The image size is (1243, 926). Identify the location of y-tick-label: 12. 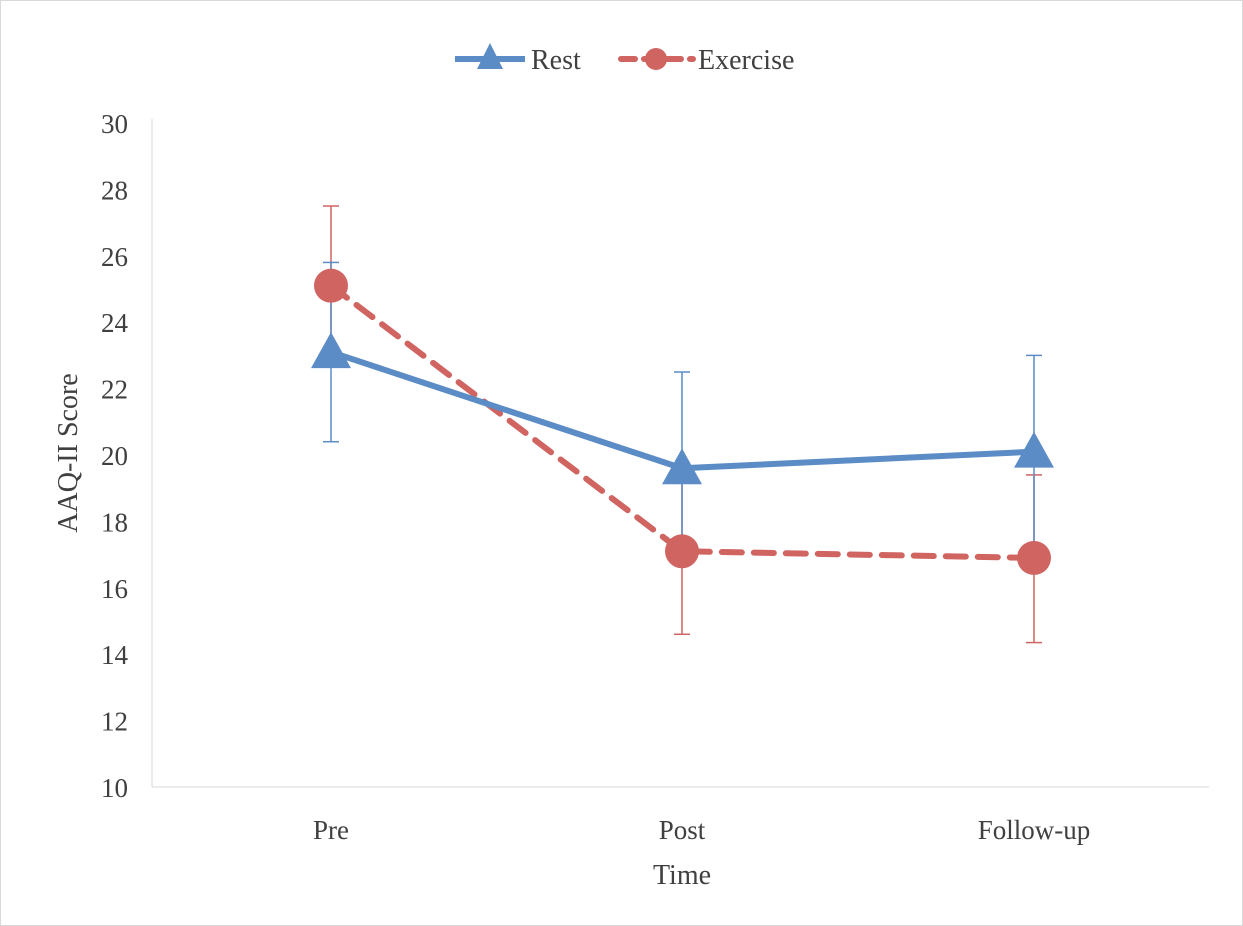
(114, 722).